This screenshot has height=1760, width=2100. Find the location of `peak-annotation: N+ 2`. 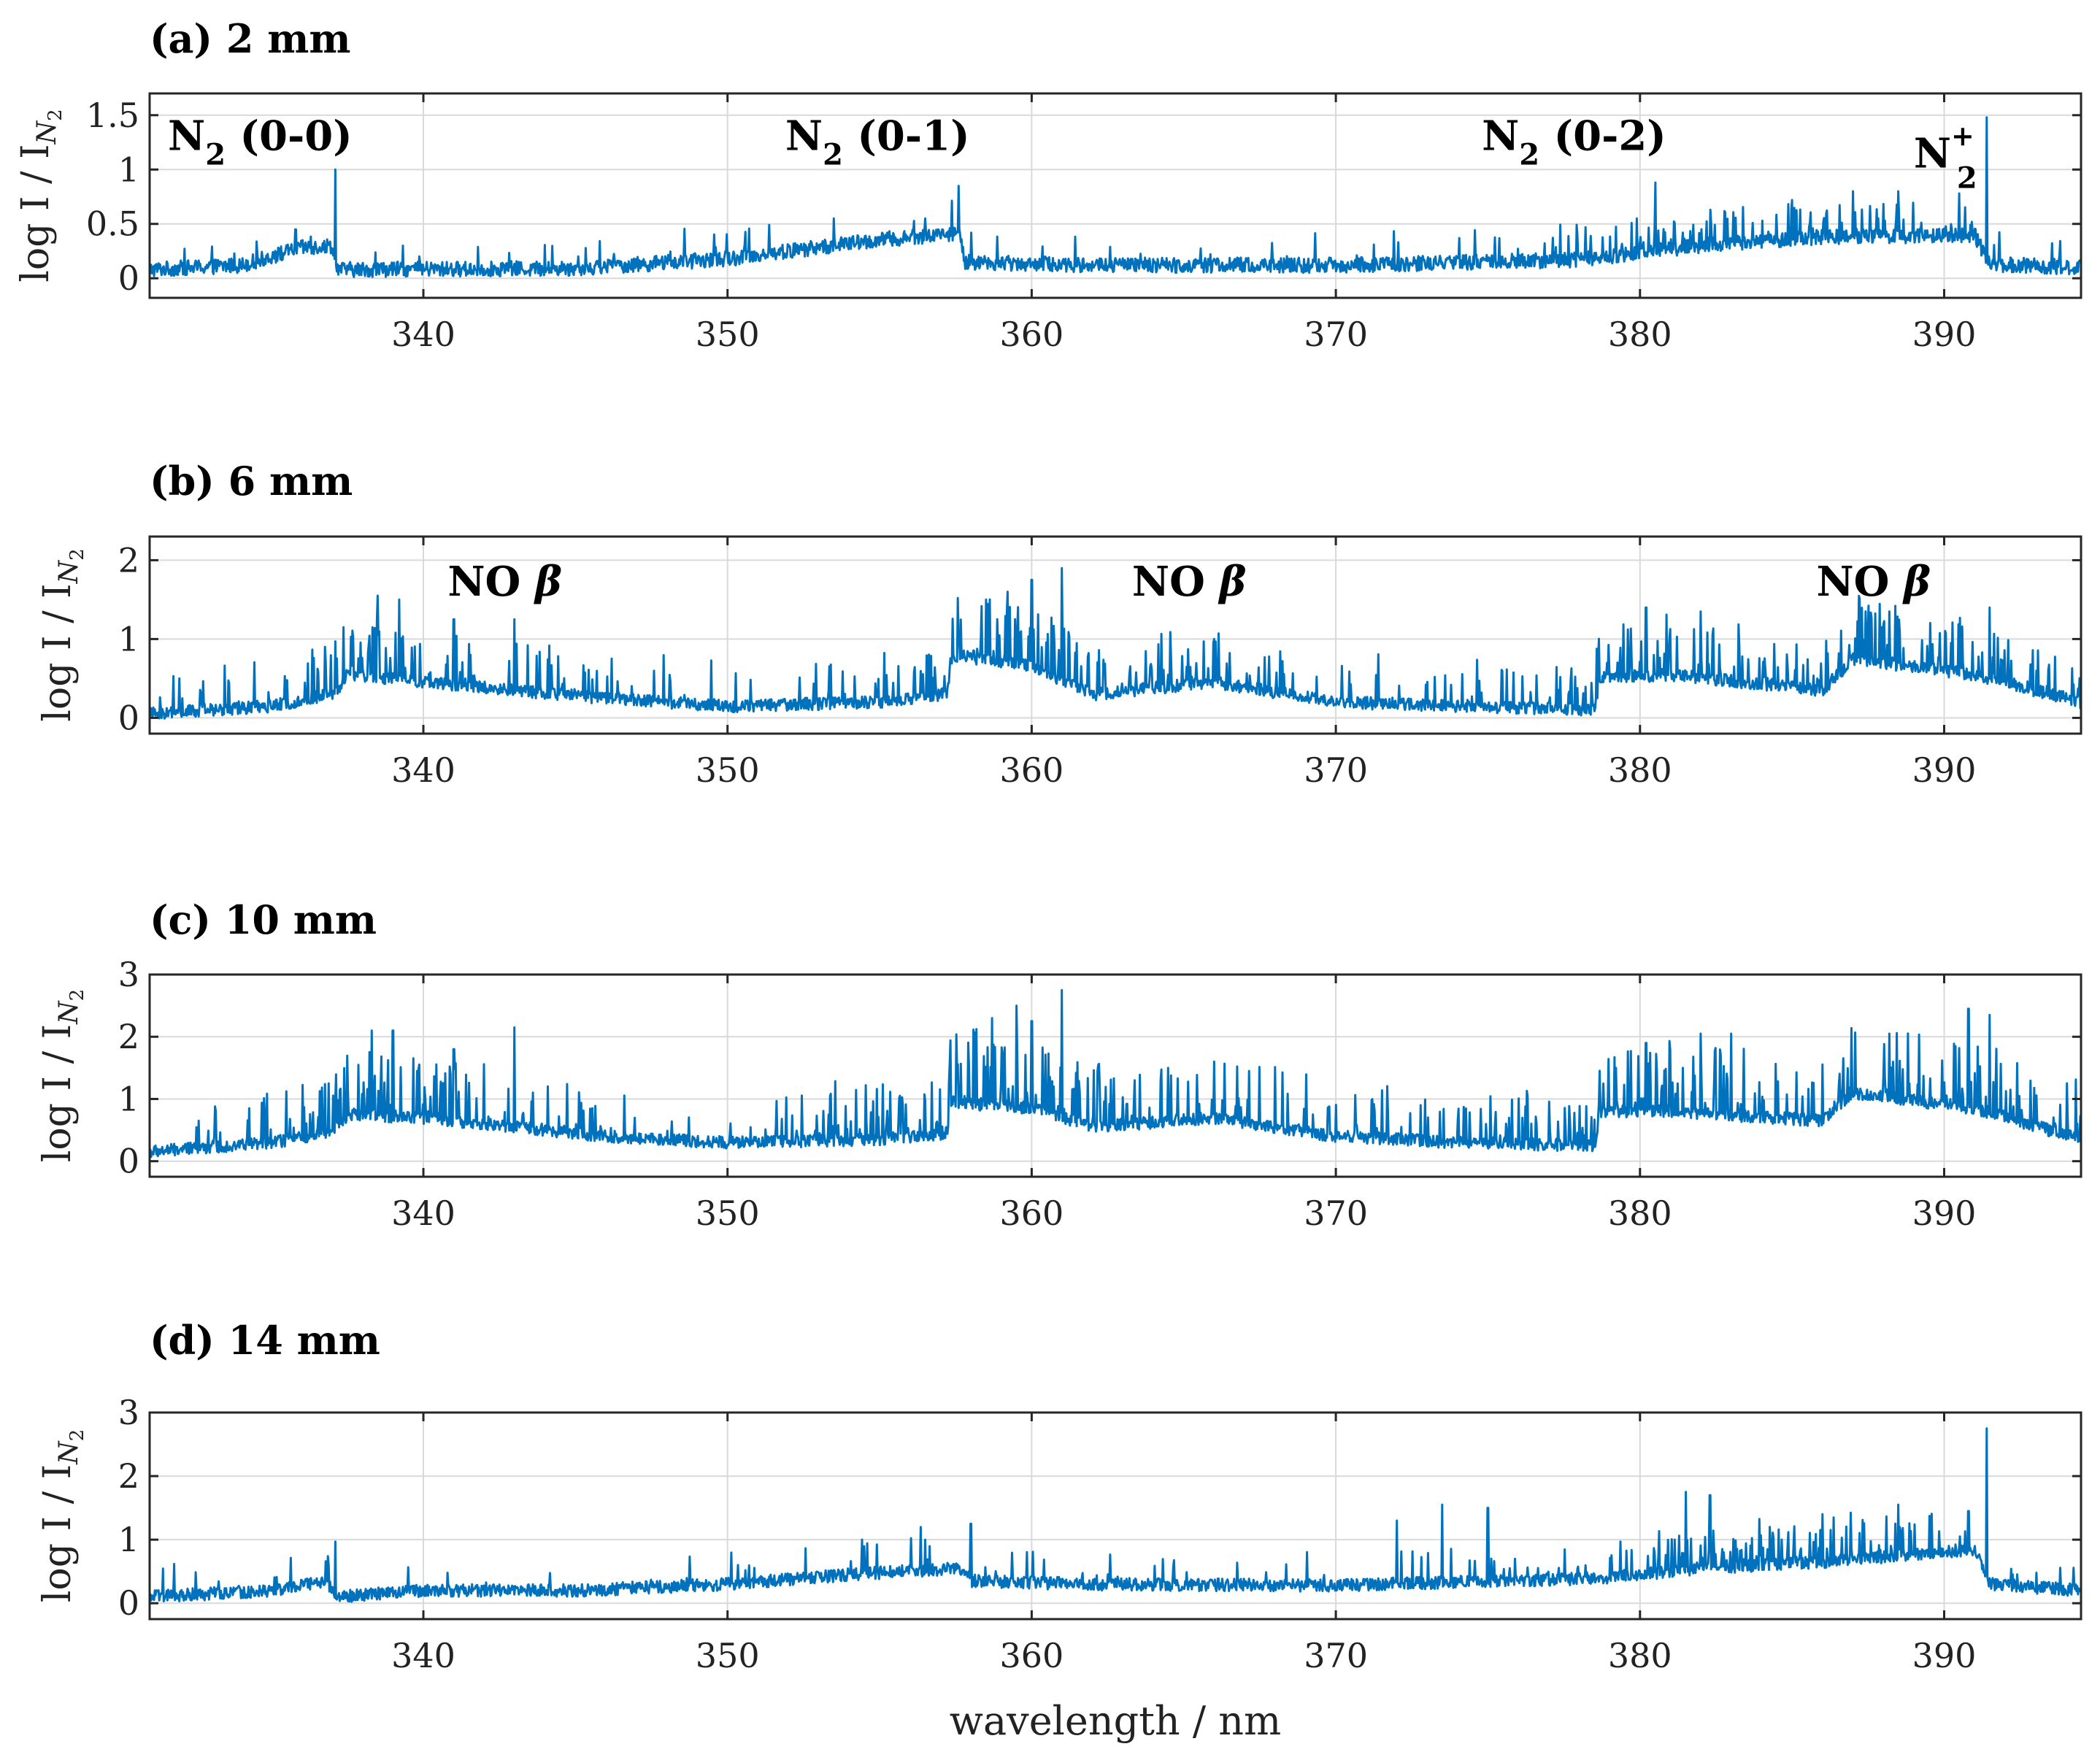

peak-annotation: N+ 2 is located at coordinates (1945, 157).